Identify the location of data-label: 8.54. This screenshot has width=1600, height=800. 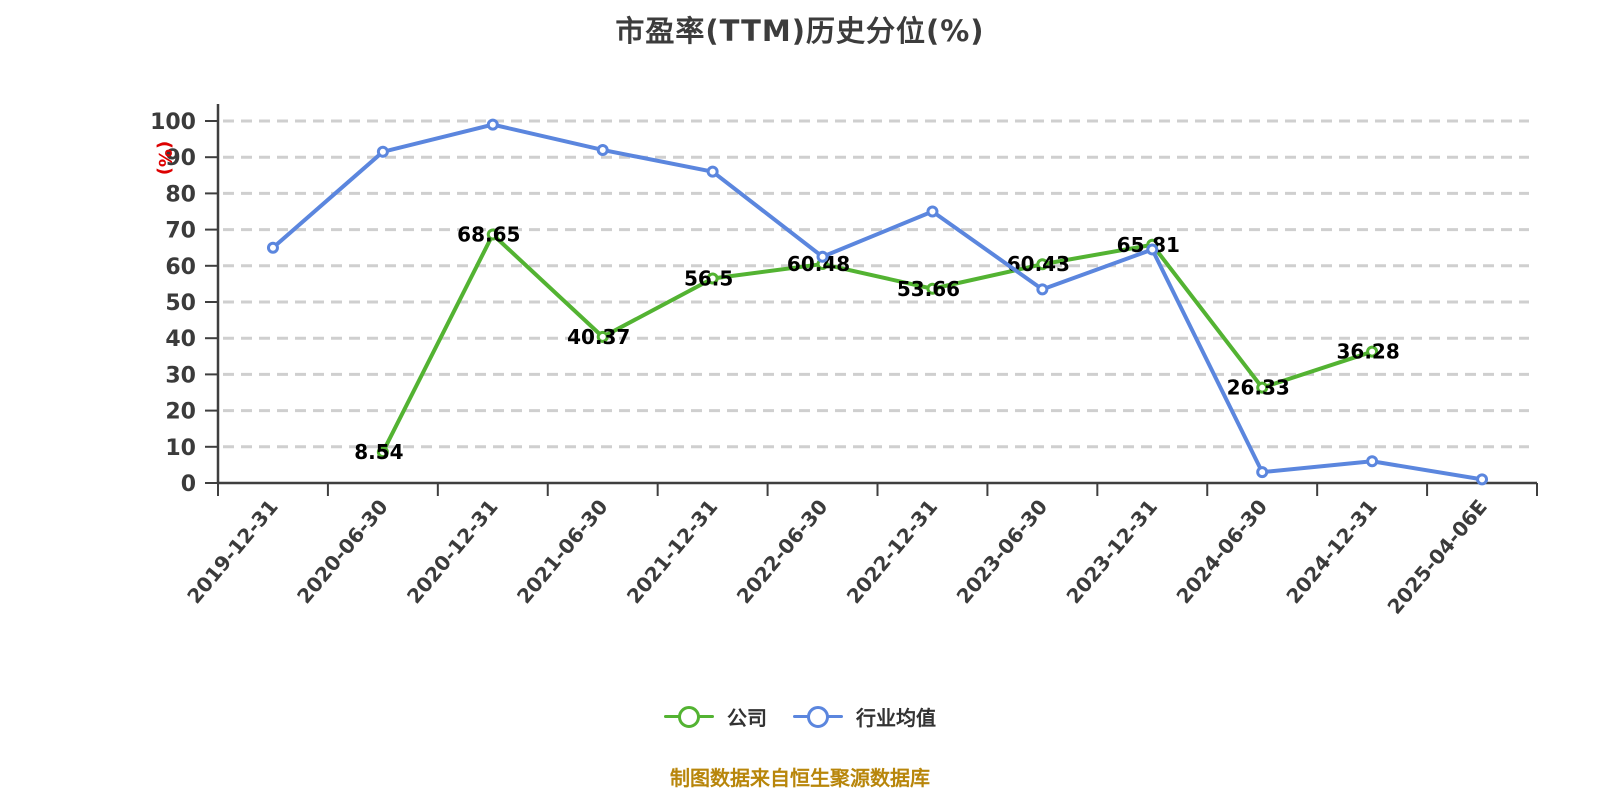
(378, 452).